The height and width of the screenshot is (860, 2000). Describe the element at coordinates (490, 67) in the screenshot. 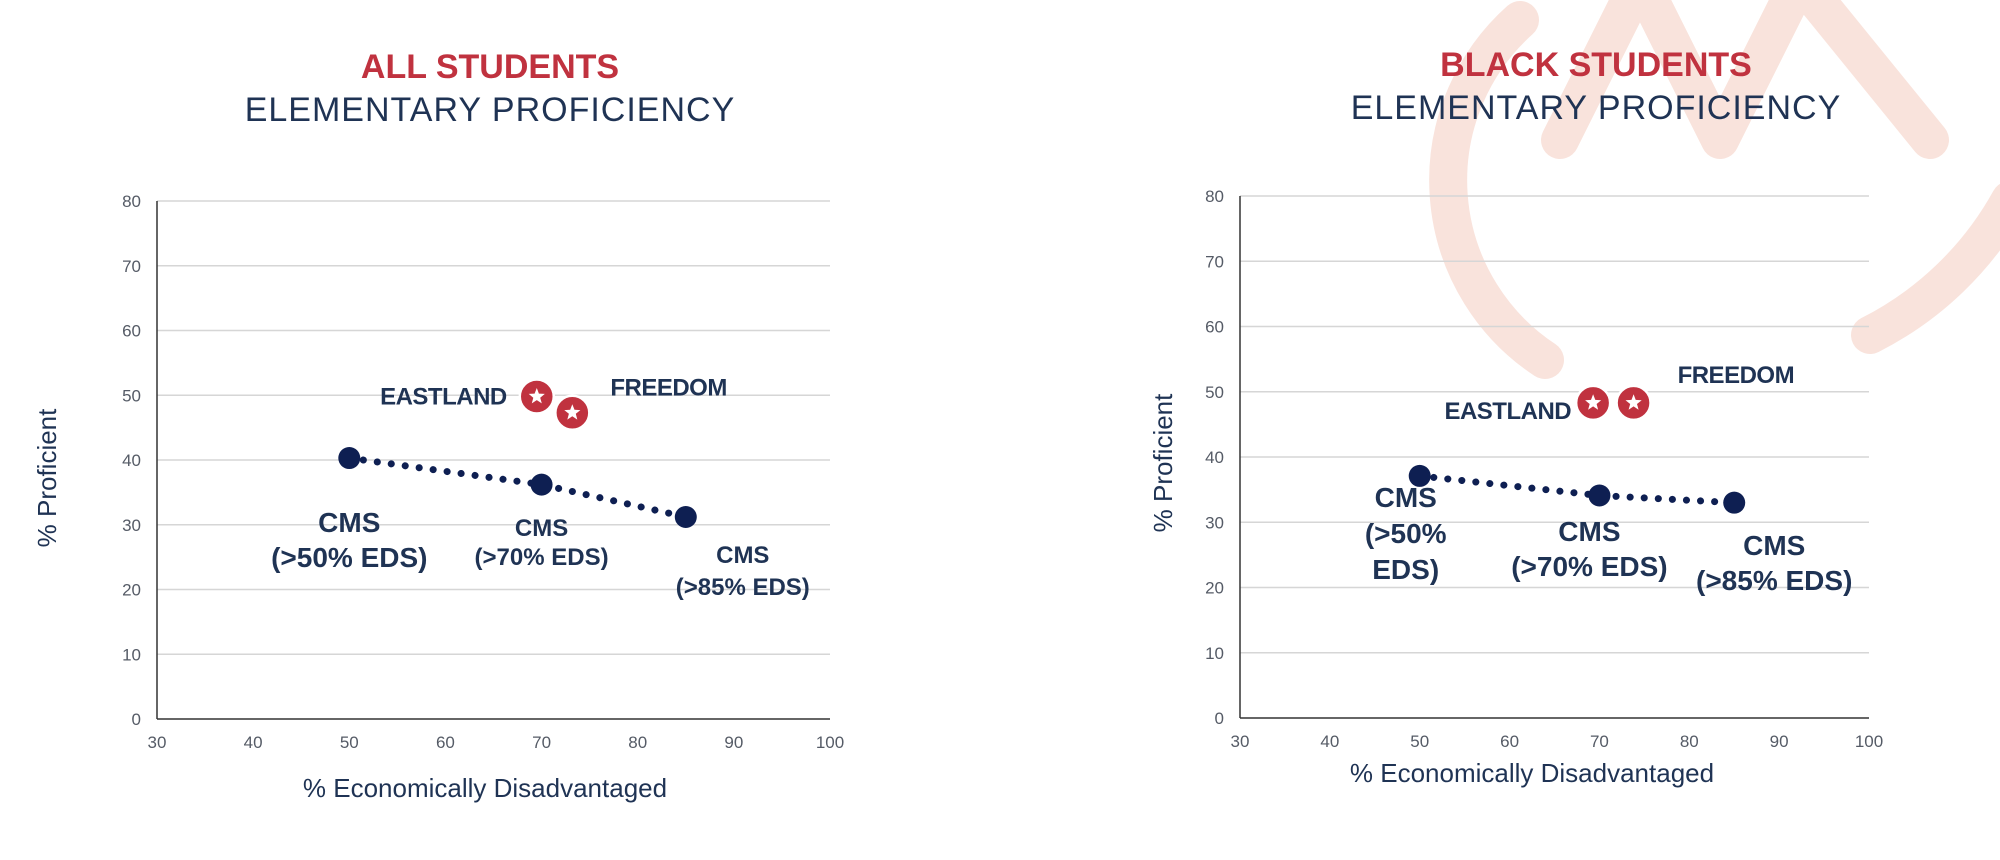

I see `chart-title: ALL STUDENTS` at that location.